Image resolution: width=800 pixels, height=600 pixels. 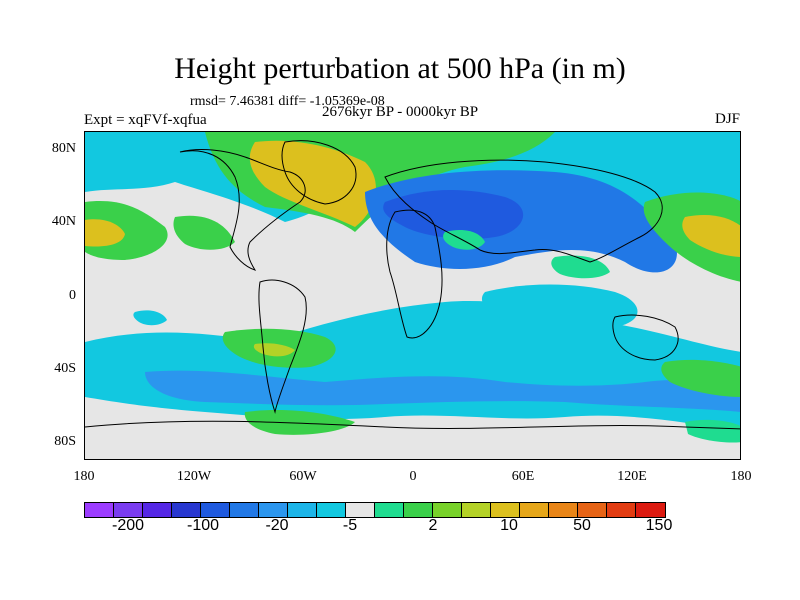 I want to click on x-tick-label: 60E, so click(x=523, y=476).